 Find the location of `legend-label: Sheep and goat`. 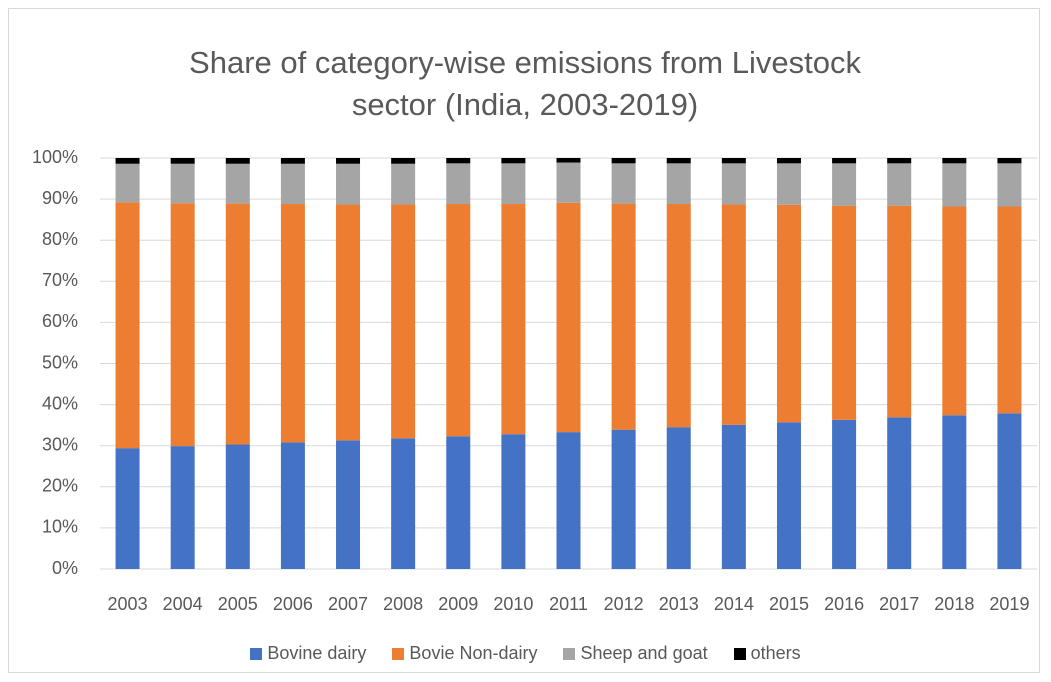

legend-label: Sheep and goat is located at coordinates (644, 653).